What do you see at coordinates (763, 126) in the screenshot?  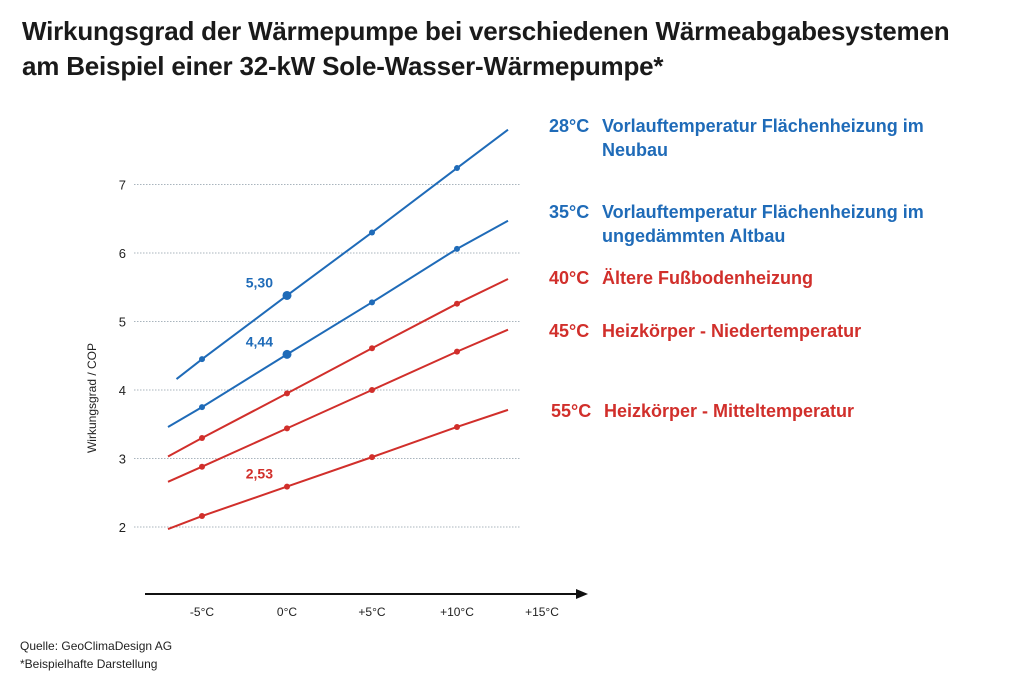 I see `legend-label-0: Vorlauftemperatur Flächenheizung im` at bounding box center [763, 126].